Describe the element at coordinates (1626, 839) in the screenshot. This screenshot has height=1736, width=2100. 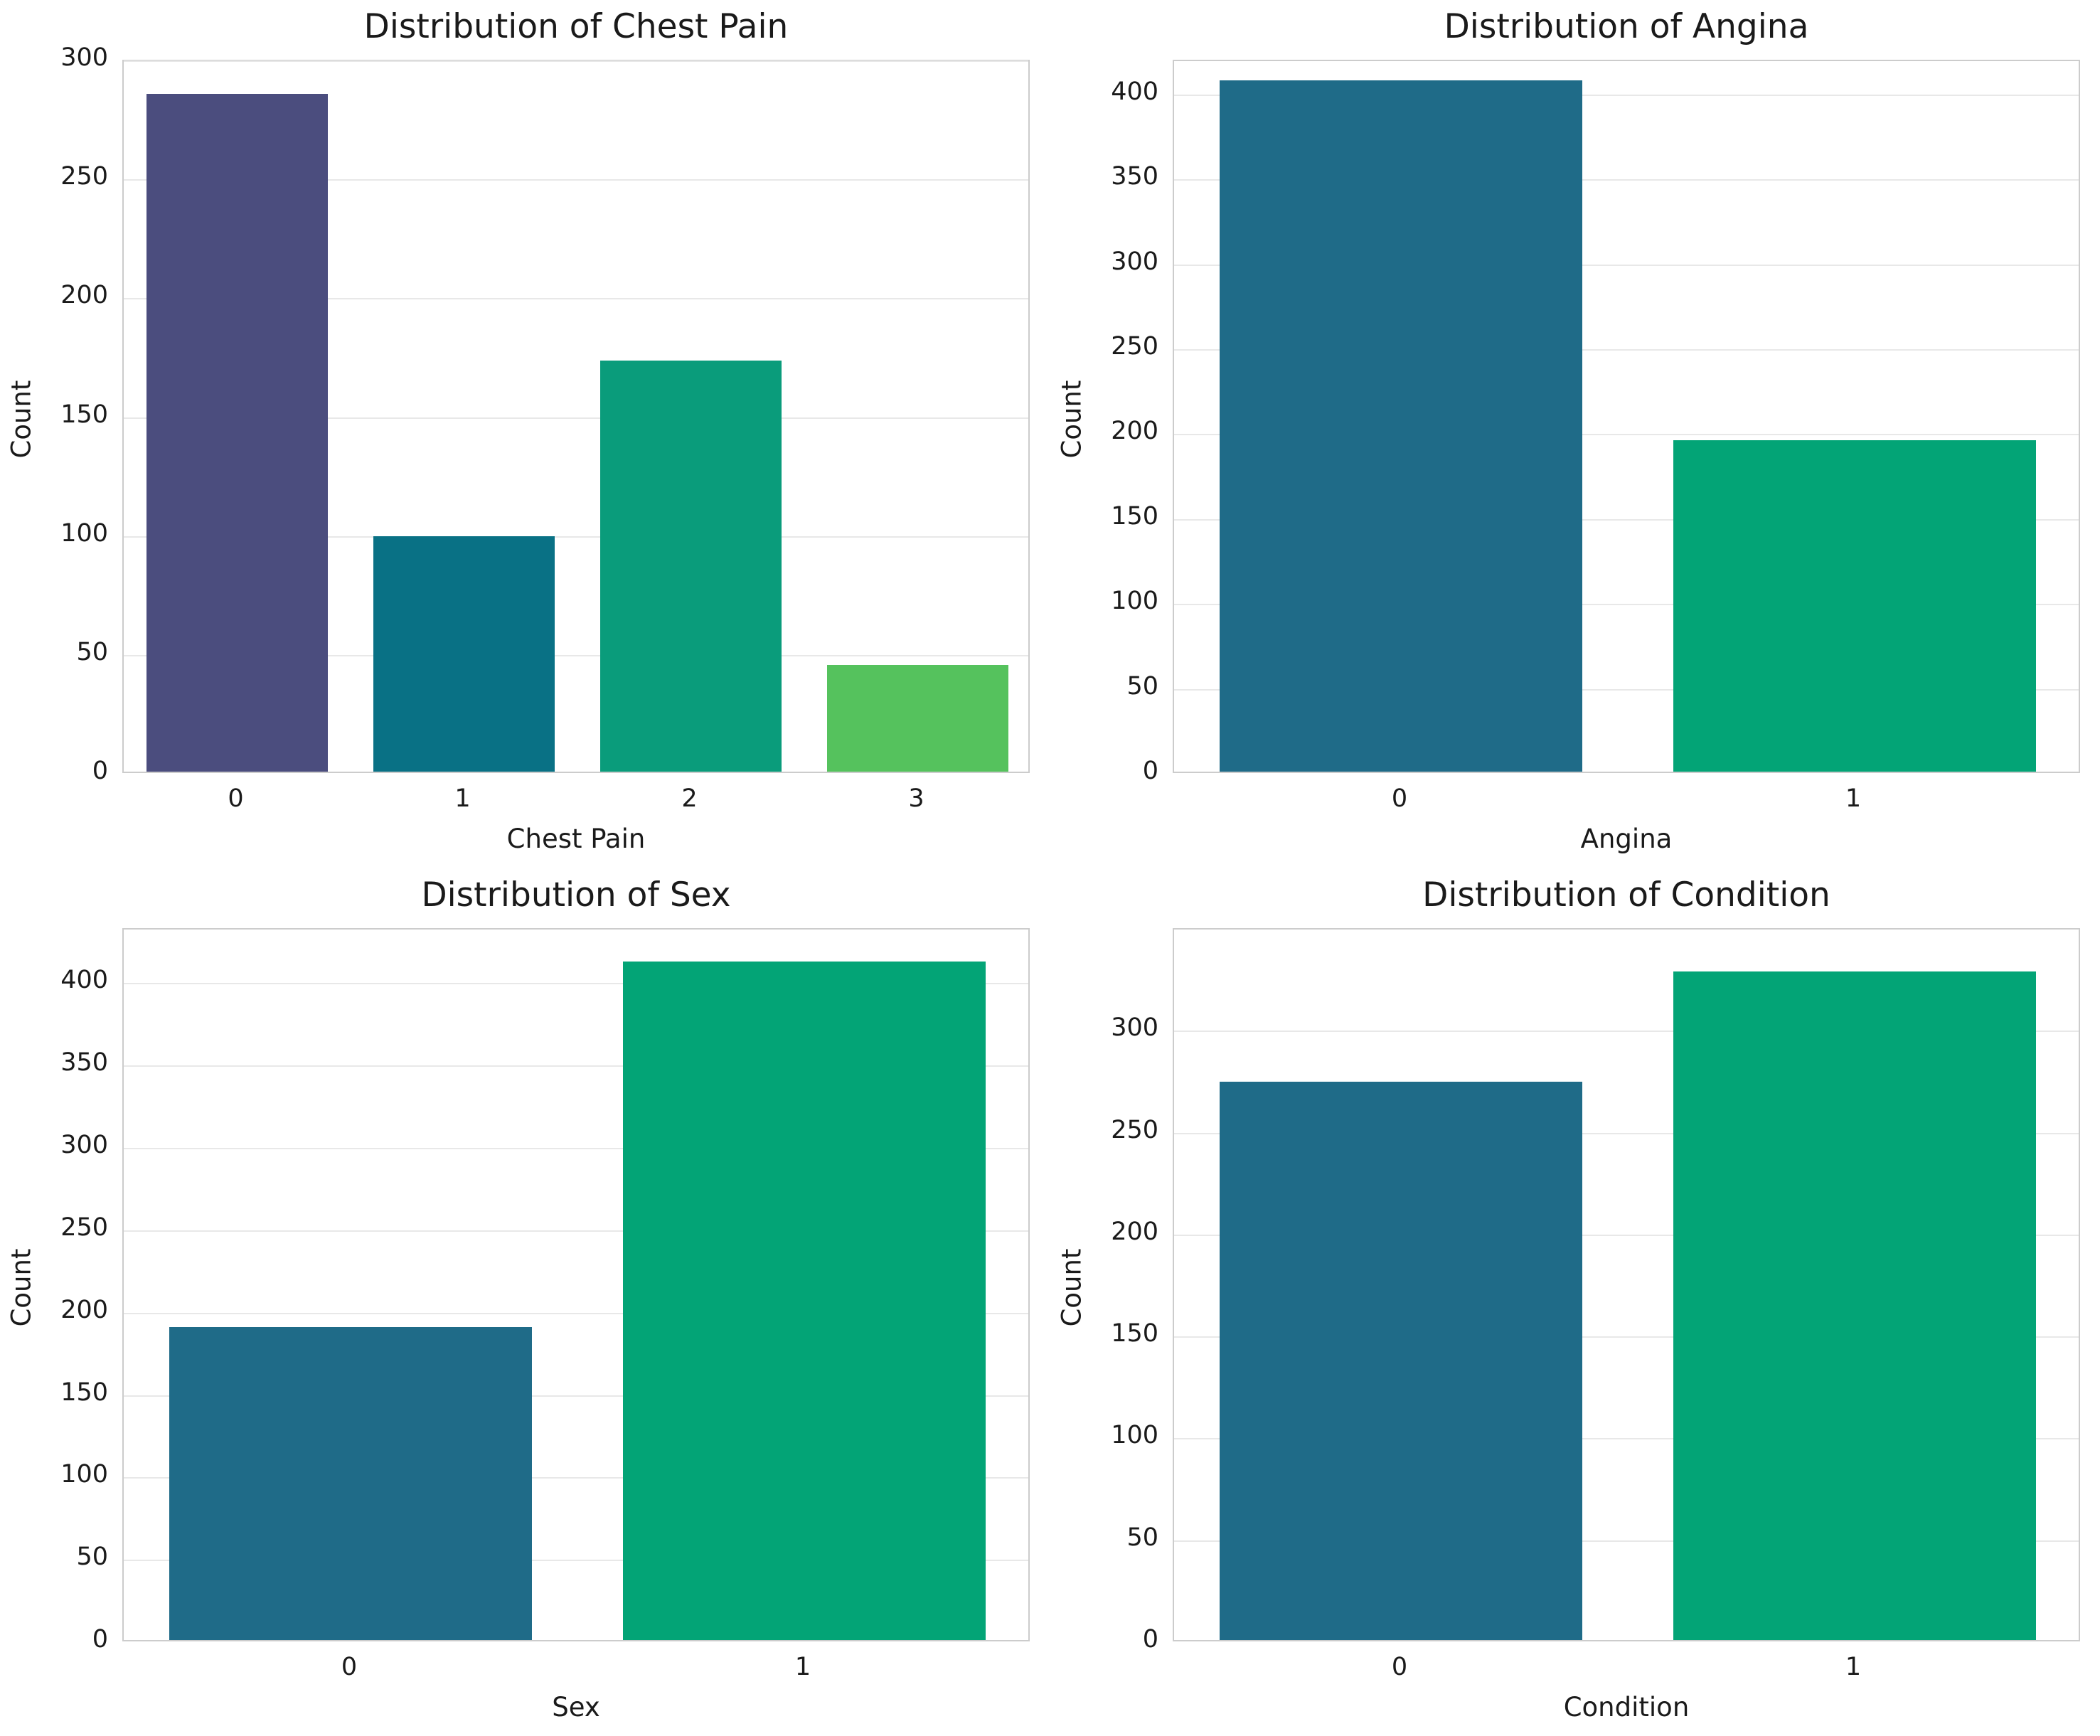
I see `x-axis-label: Angina` at that location.